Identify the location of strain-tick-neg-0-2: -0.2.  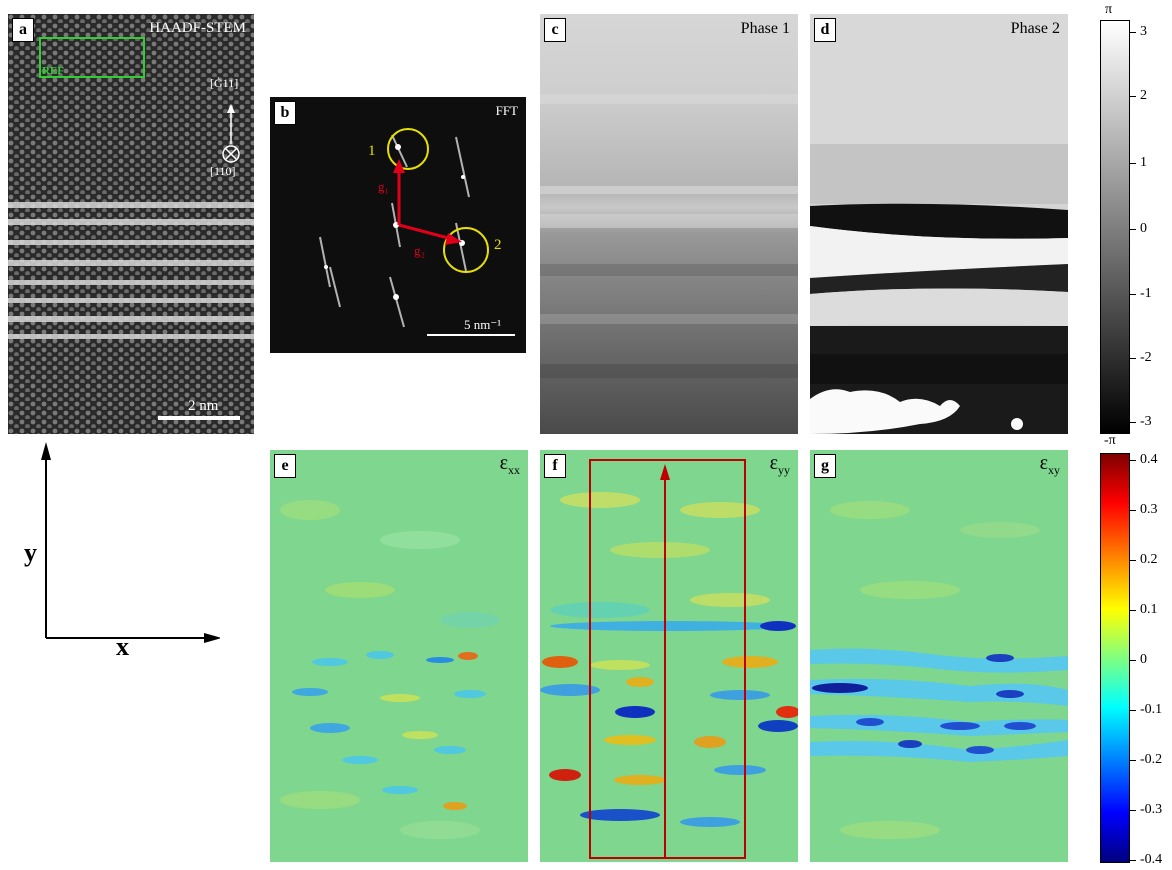
(1146, 759).